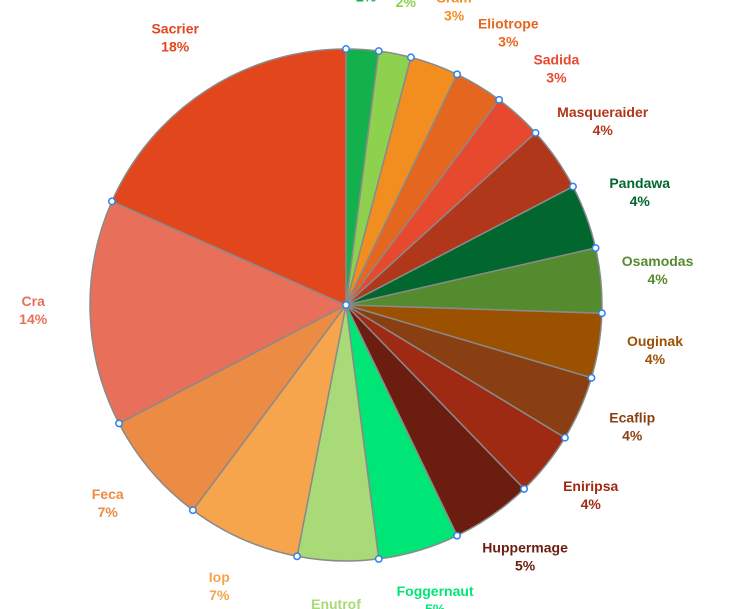  What do you see at coordinates (590, 486) in the screenshot?
I see `slice-label-name: Eniripsa` at bounding box center [590, 486].